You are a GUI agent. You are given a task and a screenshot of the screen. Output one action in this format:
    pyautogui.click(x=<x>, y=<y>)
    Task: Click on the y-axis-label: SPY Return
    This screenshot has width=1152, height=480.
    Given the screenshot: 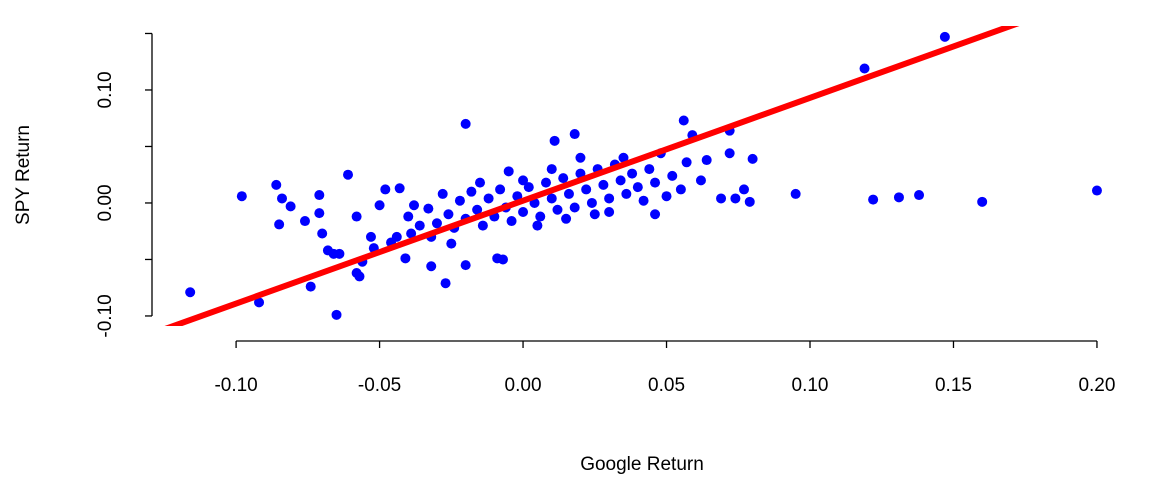 What is the action you would take?
    pyautogui.click(x=23, y=175)
    